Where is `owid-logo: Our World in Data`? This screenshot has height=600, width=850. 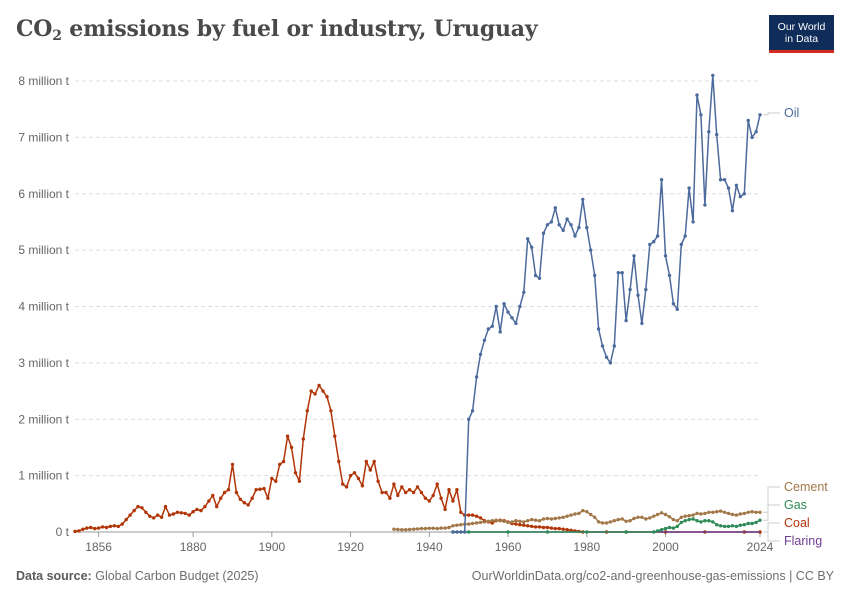 owid-logo: Our World in Data is located at coordinates (801, 34).